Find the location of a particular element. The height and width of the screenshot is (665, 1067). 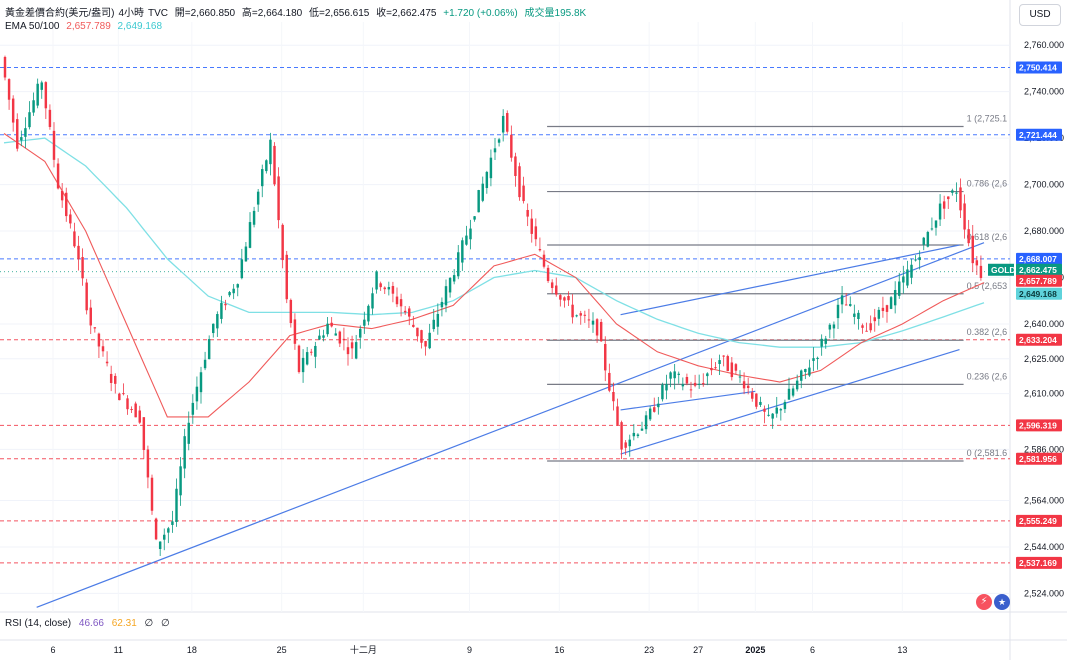

price-tag is located at coordinates (1039, 293).